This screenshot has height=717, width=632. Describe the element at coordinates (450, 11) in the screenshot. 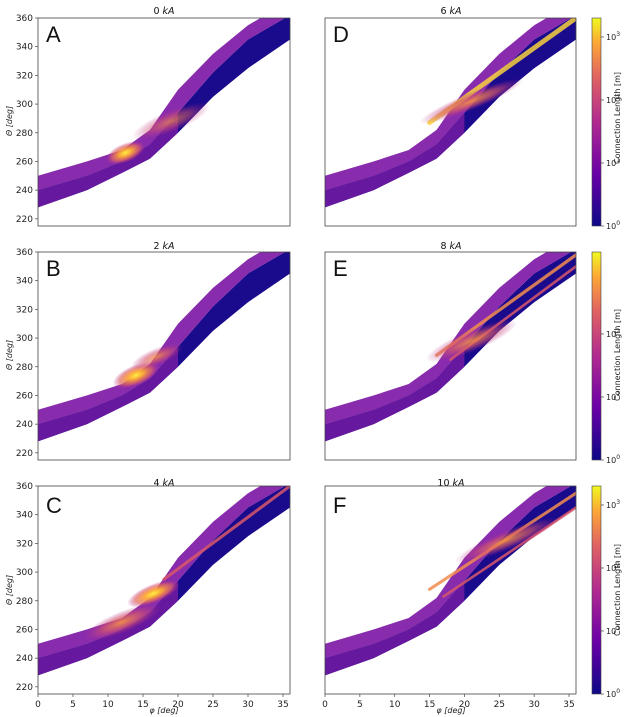

I see `panel-title: 6 kA` at that location.